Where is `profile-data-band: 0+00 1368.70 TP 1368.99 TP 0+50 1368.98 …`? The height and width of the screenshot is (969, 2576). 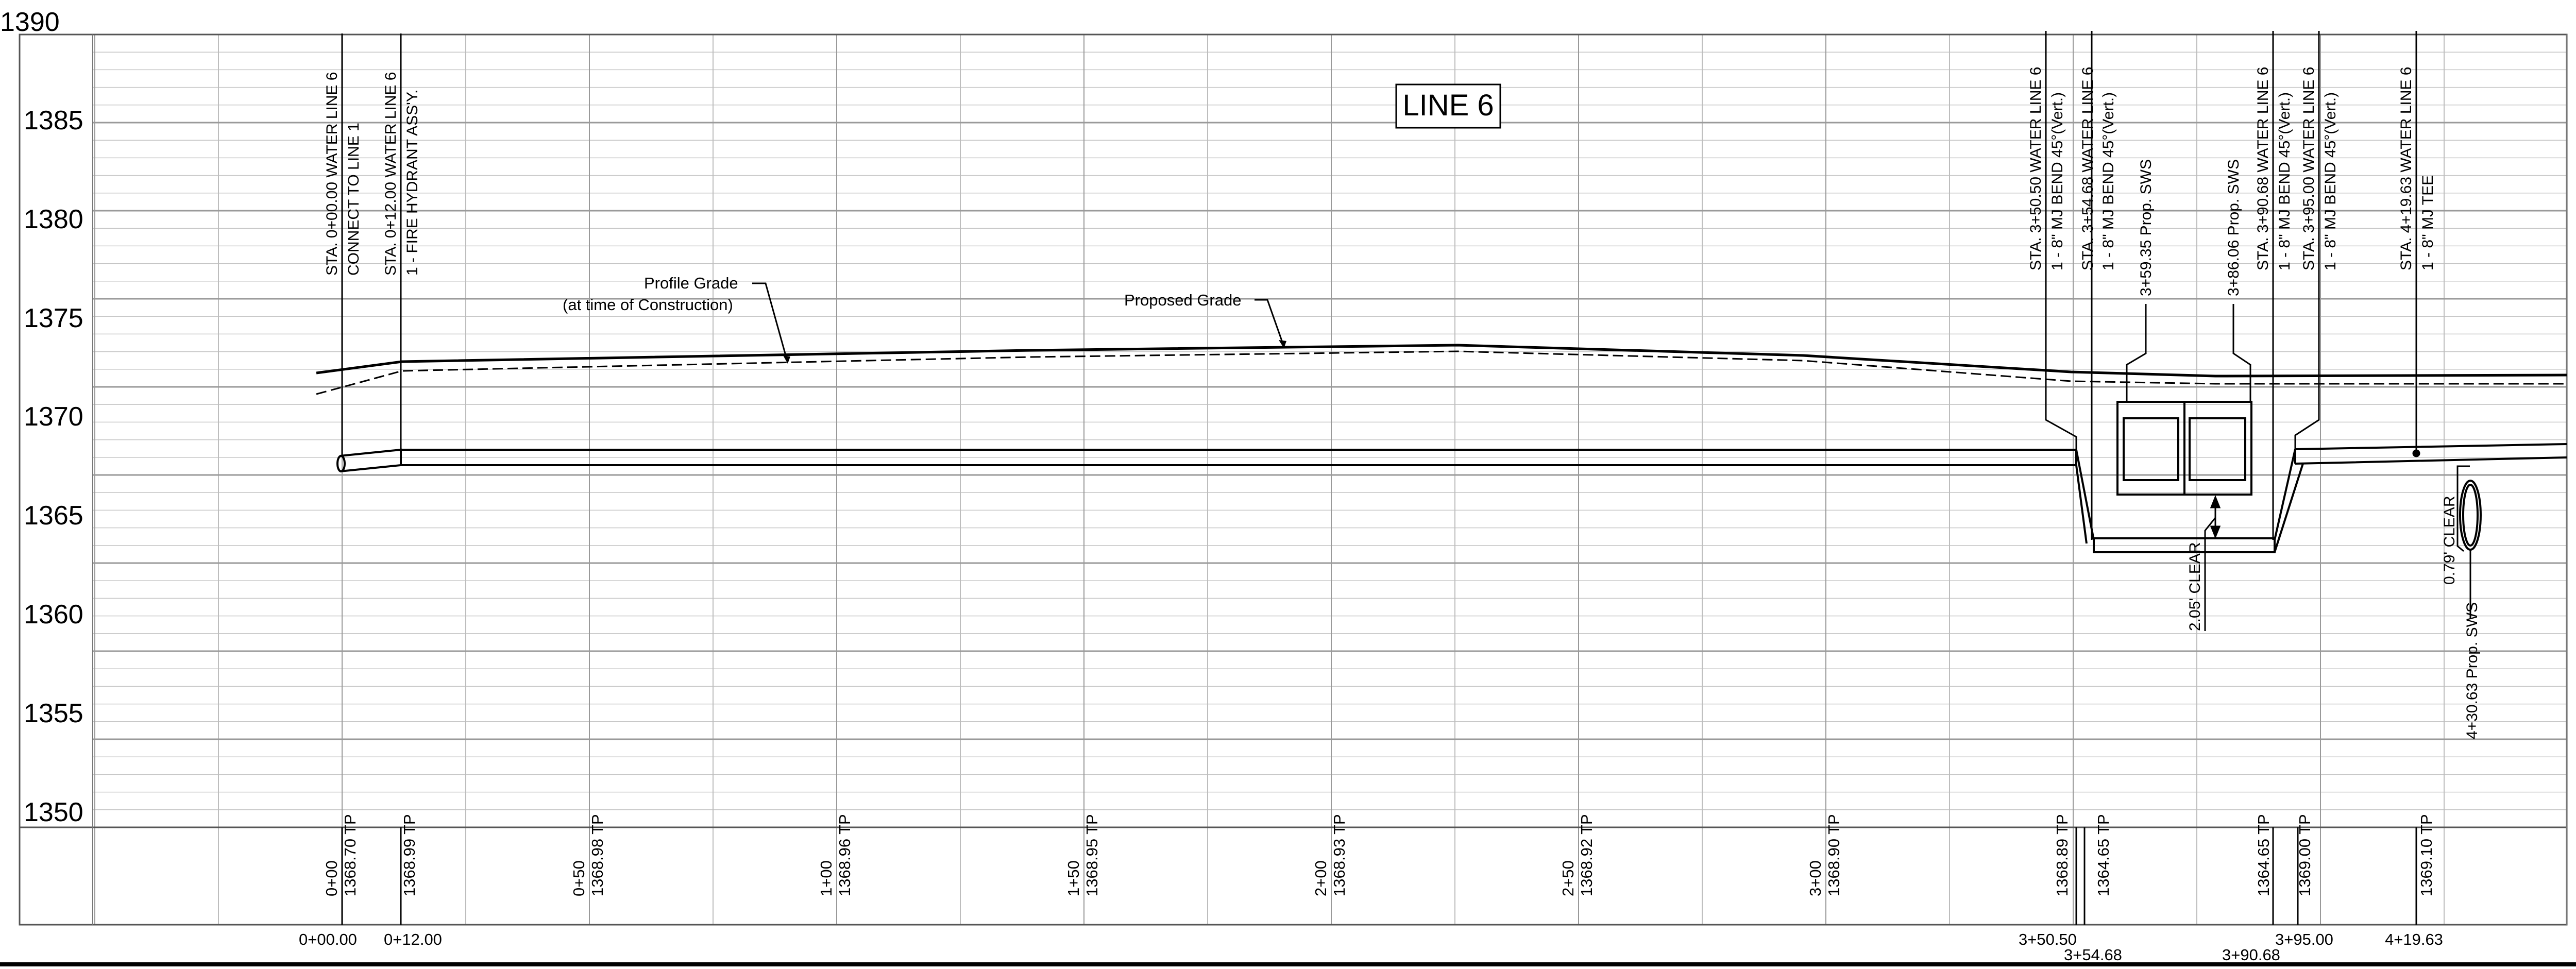
profile-data-band: 0+00 1368.70 TP 1368.99 TP 0+50 1368.98 … is located at coordinates (1379, 855).